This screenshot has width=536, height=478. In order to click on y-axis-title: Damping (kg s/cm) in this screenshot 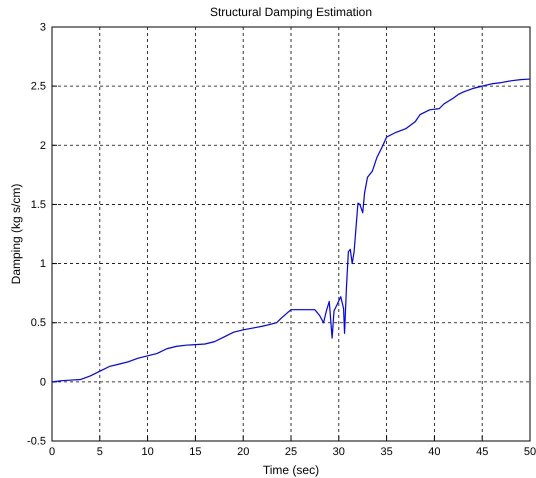, I will do `click(16, 234)`.